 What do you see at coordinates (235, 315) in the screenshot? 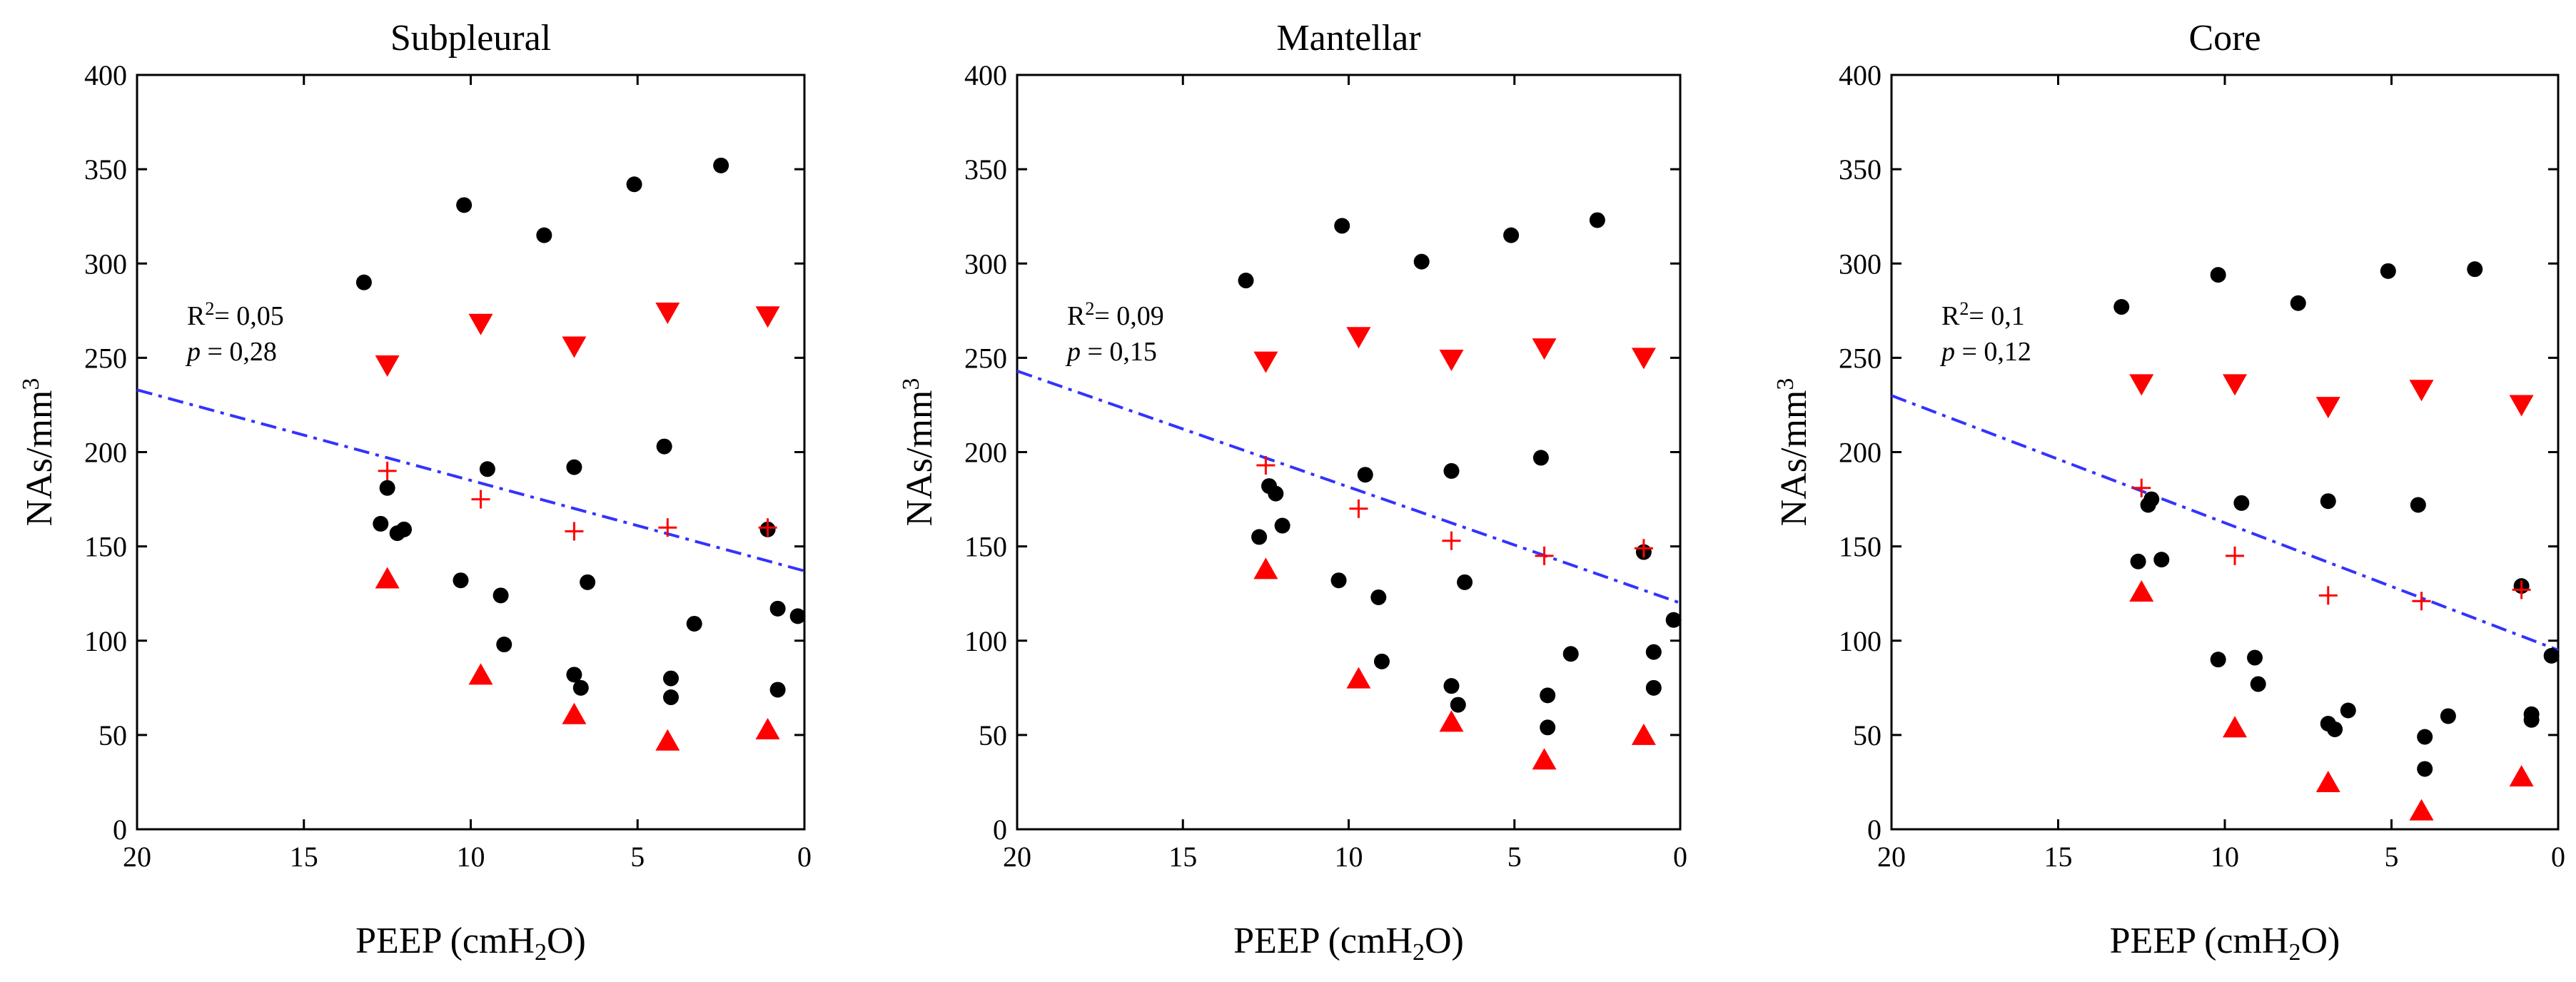
I see `r-squared-label: R2= 0,05` at bounding box center [235, 315].